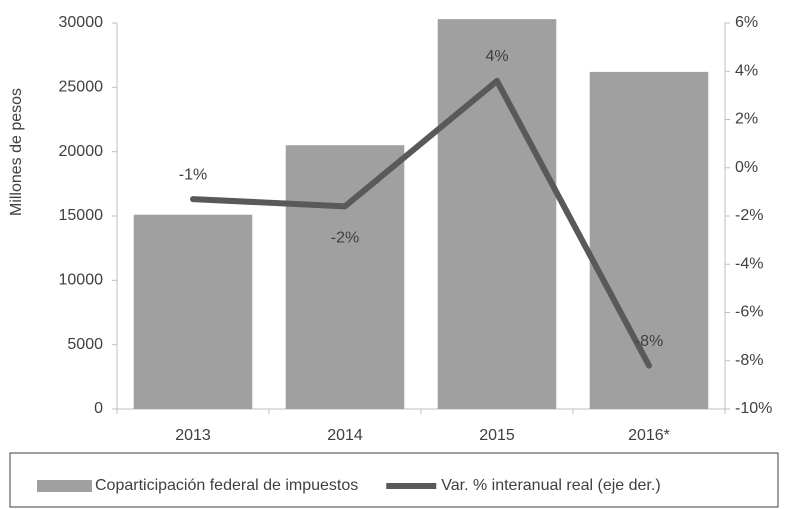  I want to click on y-axis-label: Millones de pesos, so click(16, 152).